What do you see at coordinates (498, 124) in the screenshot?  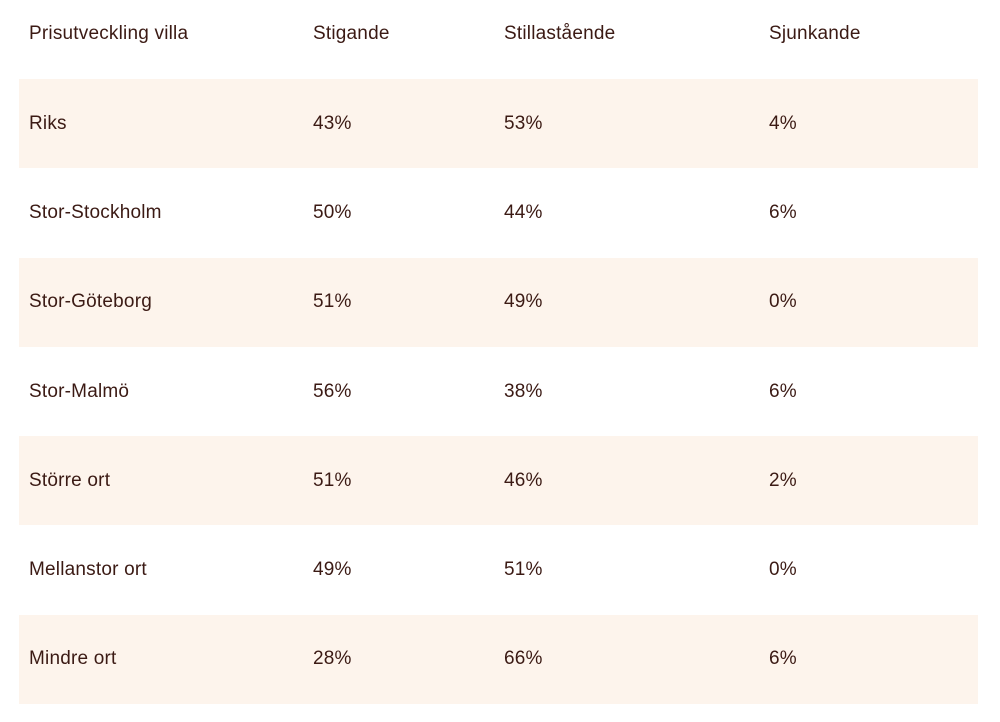 I see `table-row: Riks 43% 53% 4%` at bounding box center [498, 124].